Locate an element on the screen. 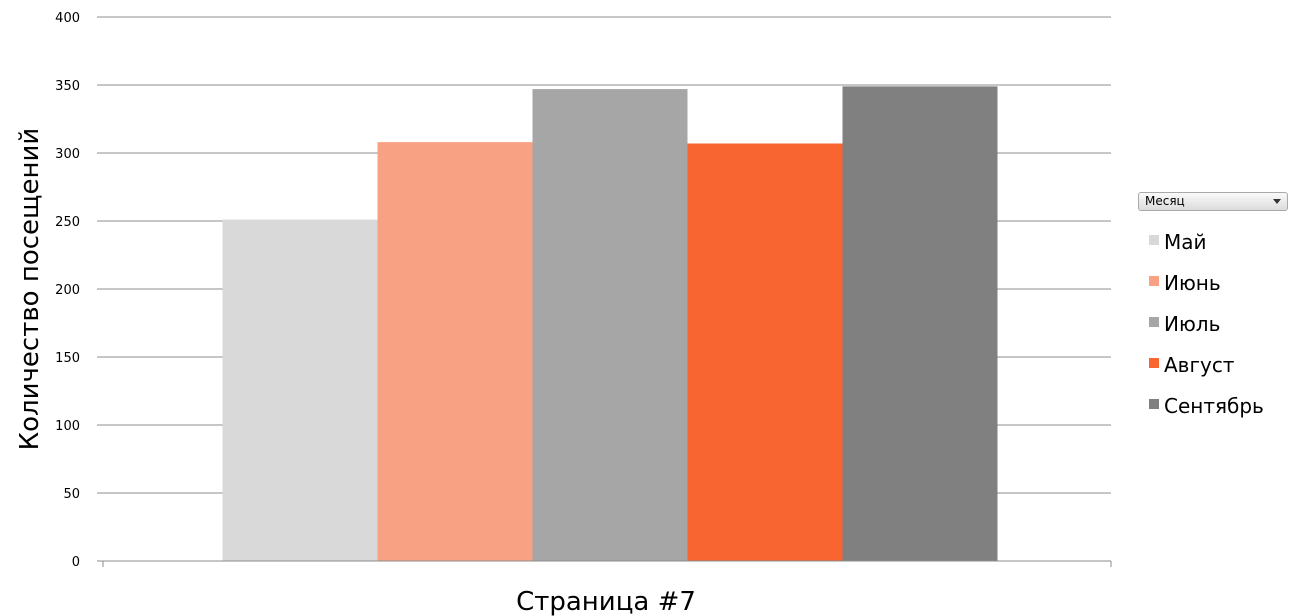  y-tick-label: 50 is located at coordinates (71, 494).